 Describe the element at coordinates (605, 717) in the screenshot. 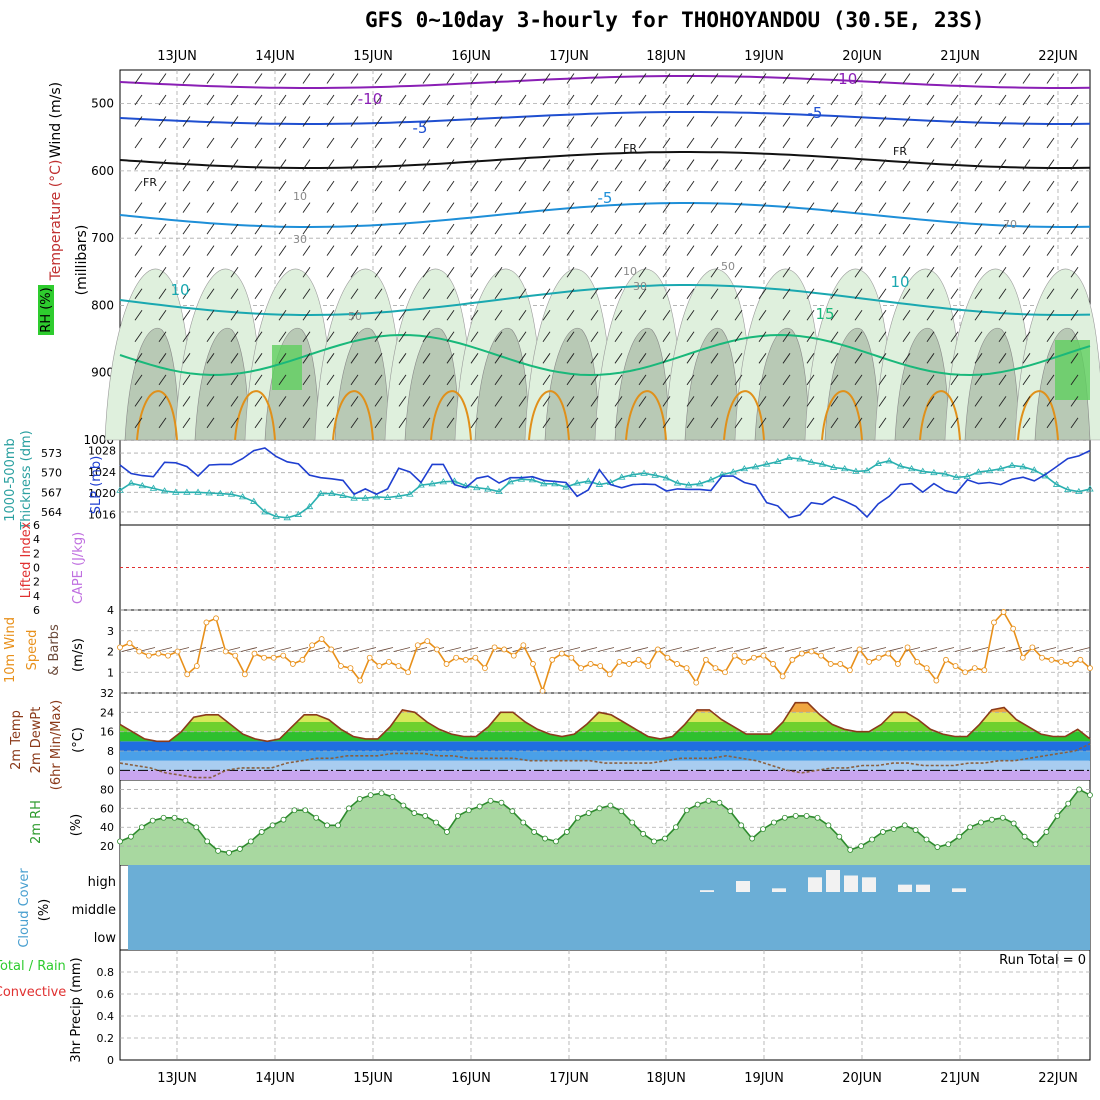

I see `temp-band` at that location.